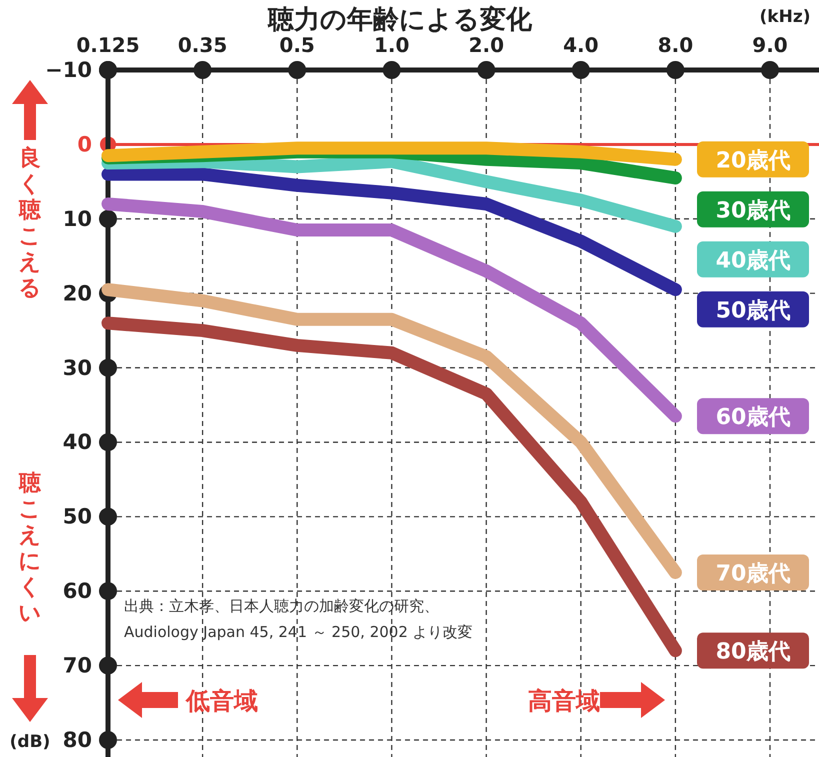 The height and width of the screenshot is (757, 819). What do you see at coordinates (77, 218) in the screenshot?
I see `y-tick-label: 10` at bounding box center [77, 218].